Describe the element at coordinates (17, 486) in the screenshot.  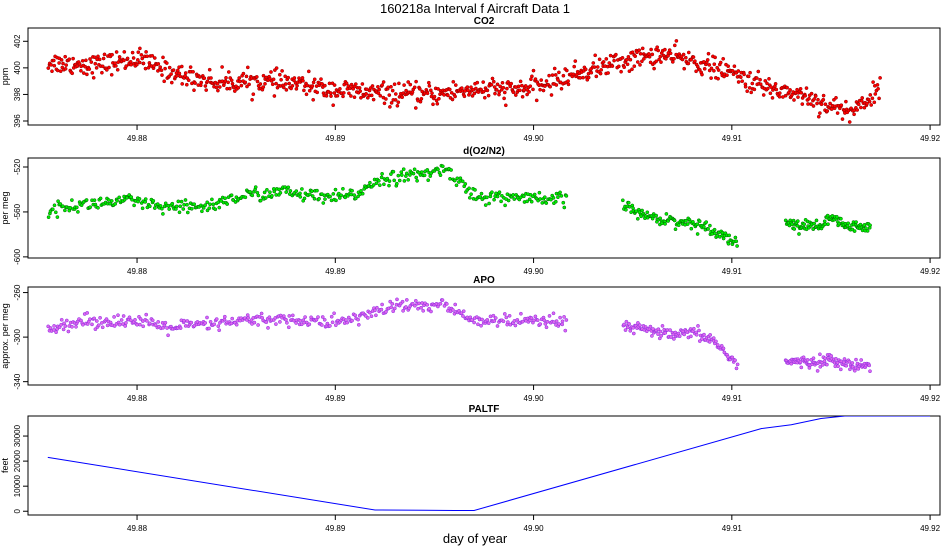
I see `y-tick-label: 10000` at that location.